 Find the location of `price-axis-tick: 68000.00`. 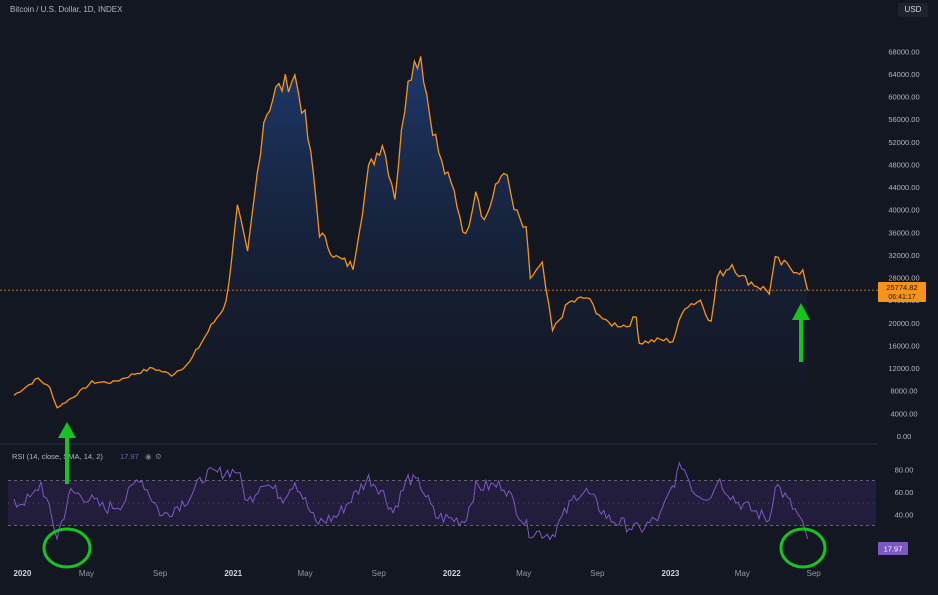

price-axis-tick: 68000.00 is located at coordinates (903, 51).